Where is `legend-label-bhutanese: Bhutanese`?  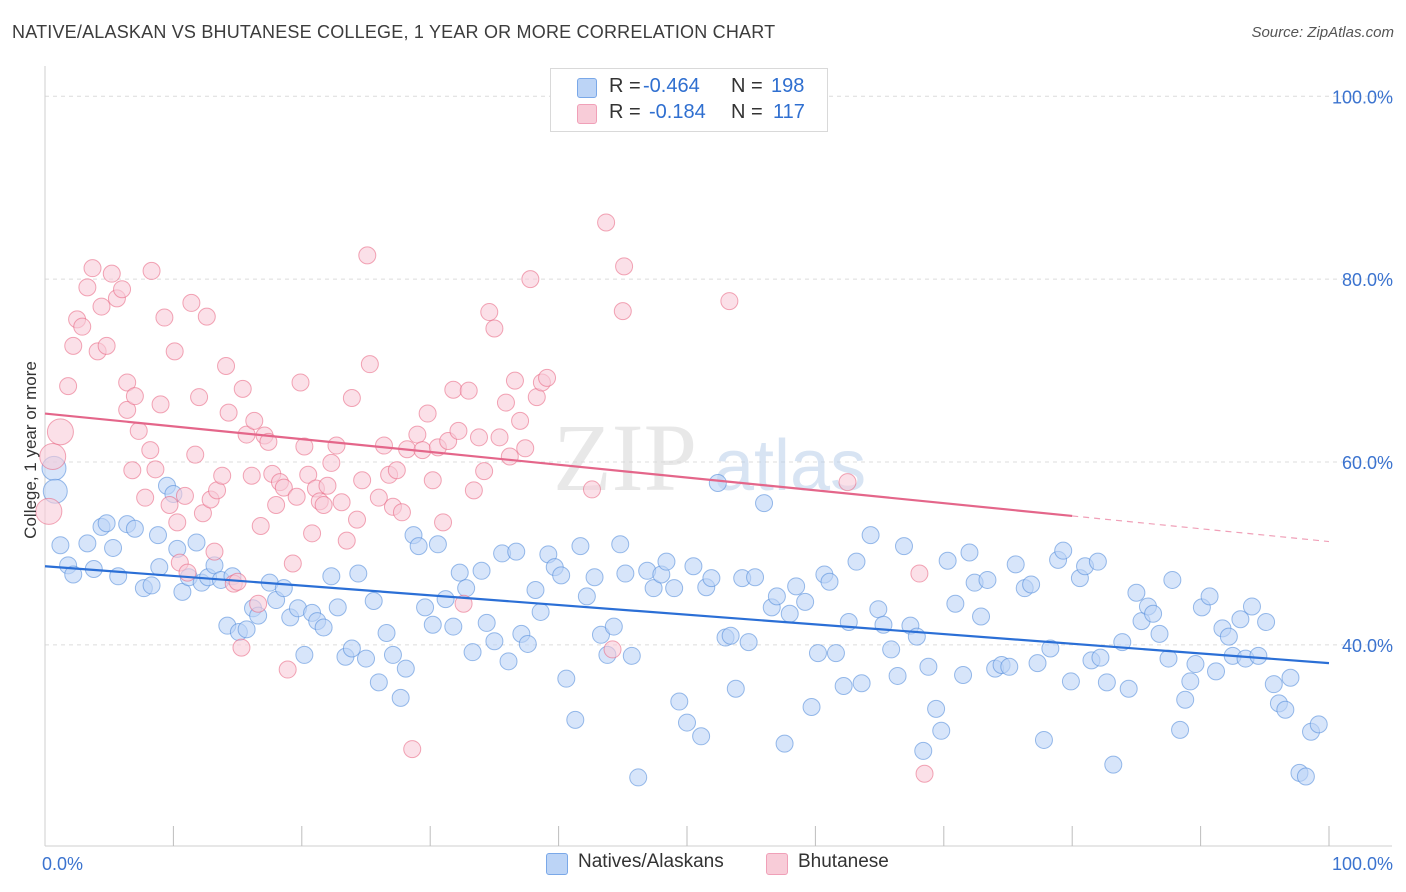 legend-label-bhutanese: Bhutanese is located at coordinates (843, 861).